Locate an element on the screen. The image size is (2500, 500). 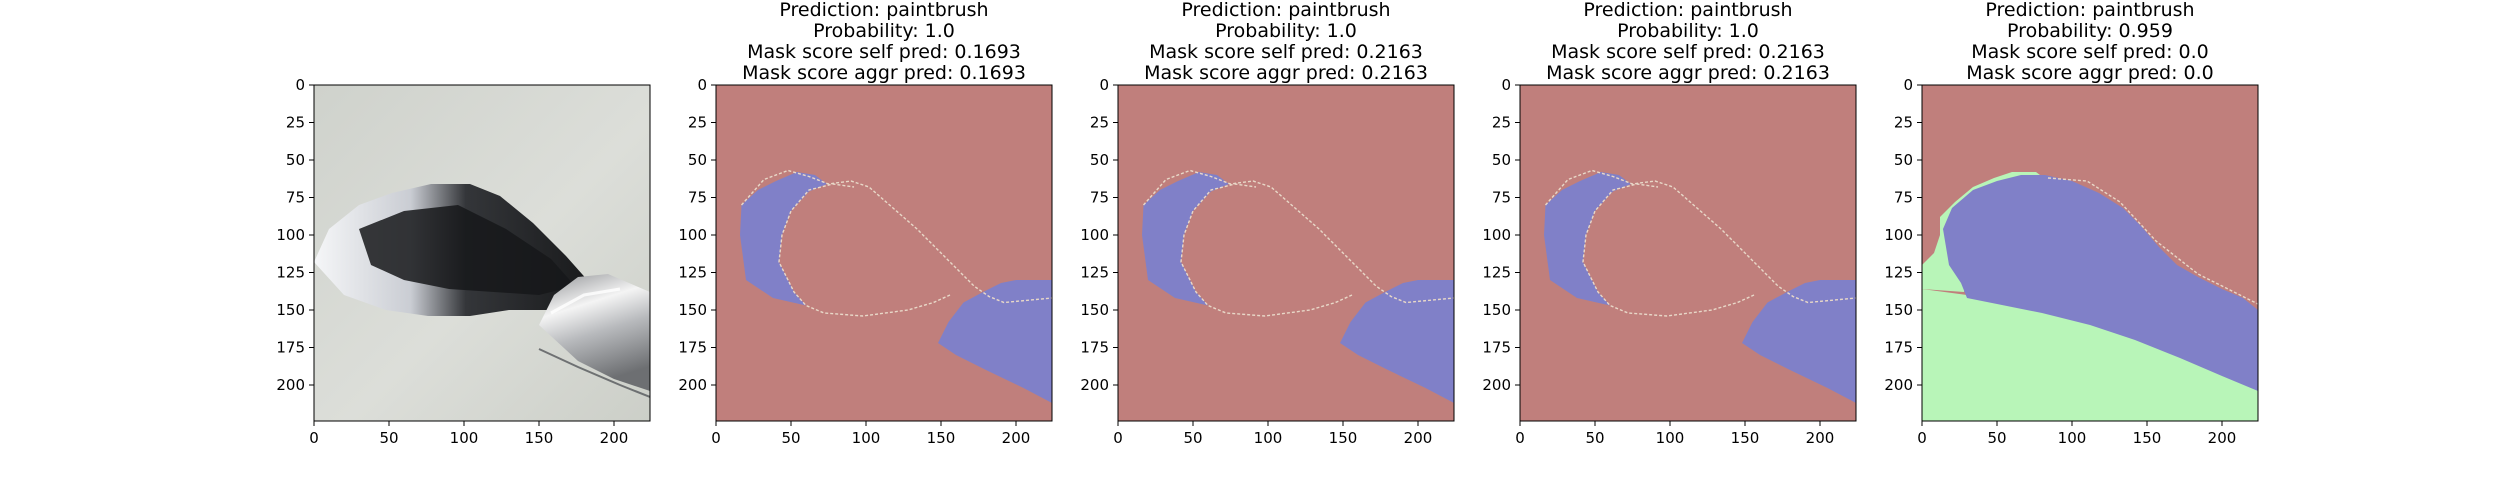
bristle-core is located at coordinates (467, 250).